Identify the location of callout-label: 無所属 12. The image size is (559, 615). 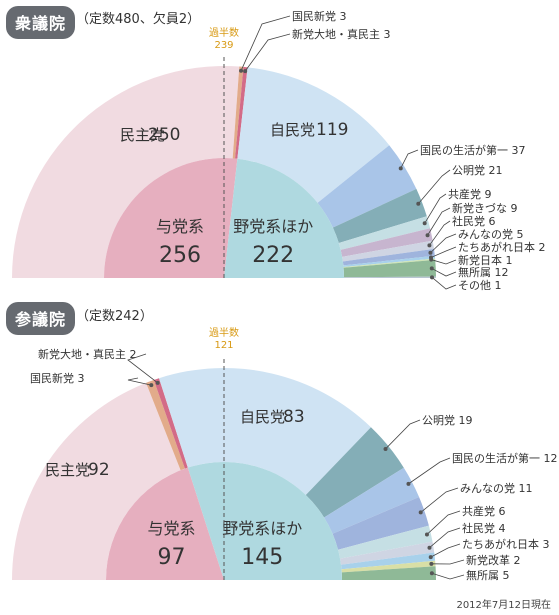
(483, 272).